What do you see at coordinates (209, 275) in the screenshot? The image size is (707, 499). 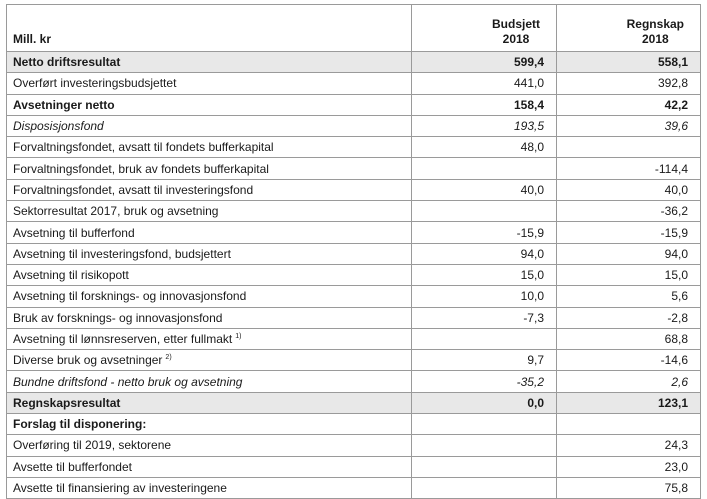 I see `row-label: Avsetning til risikopott` at bounding box center [209, 275].